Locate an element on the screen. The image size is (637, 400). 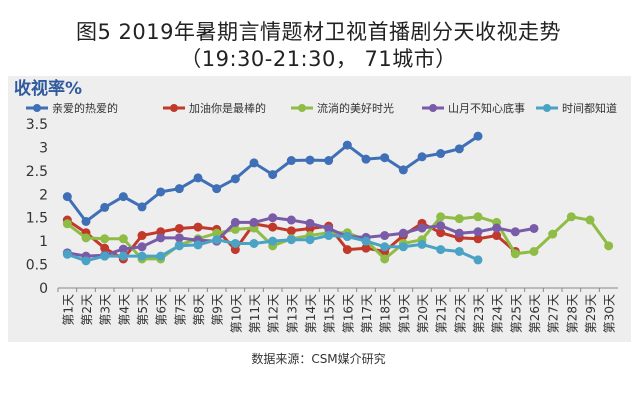
x-tick-label: 第1天 is located at coordinates (68, 310).